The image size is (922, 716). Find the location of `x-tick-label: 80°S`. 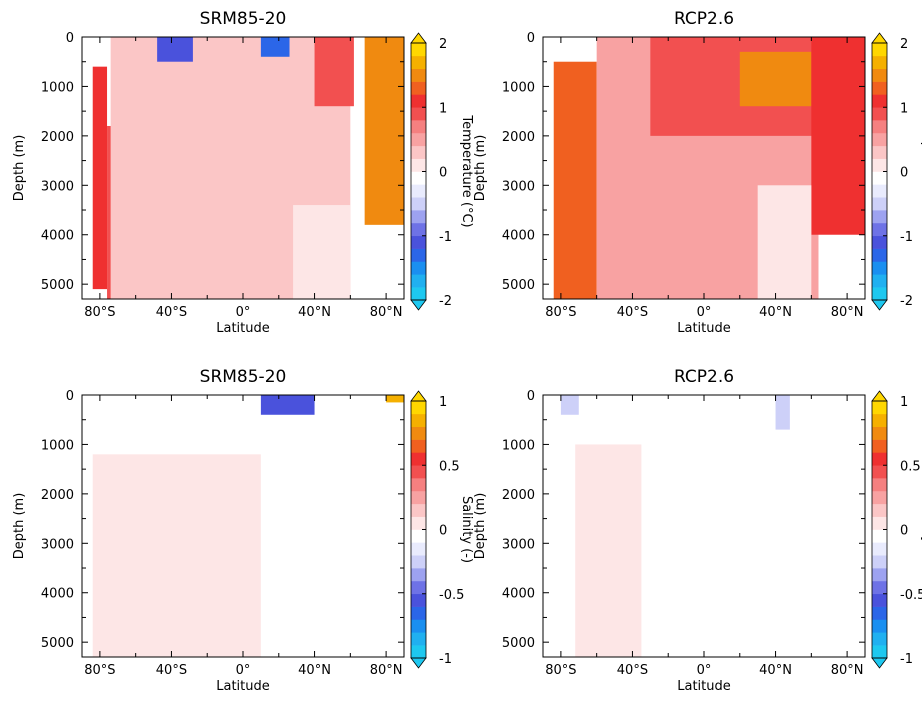

x-tick-label: 80°S is located at coordinates (99, 670).